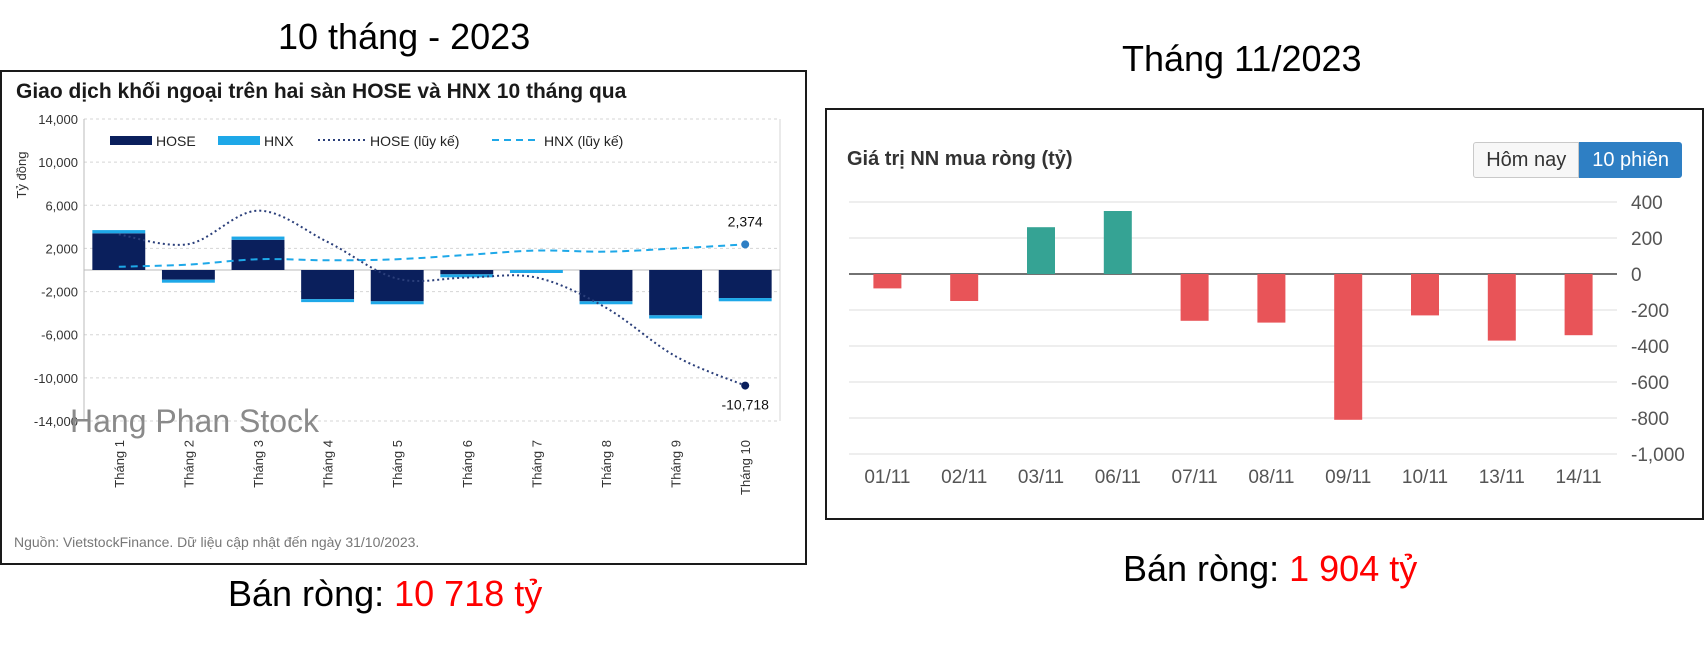  Describe the element at coordinates (397, 464) in the screenshot. I see `x-tick-label: Tháng 5` at that location.